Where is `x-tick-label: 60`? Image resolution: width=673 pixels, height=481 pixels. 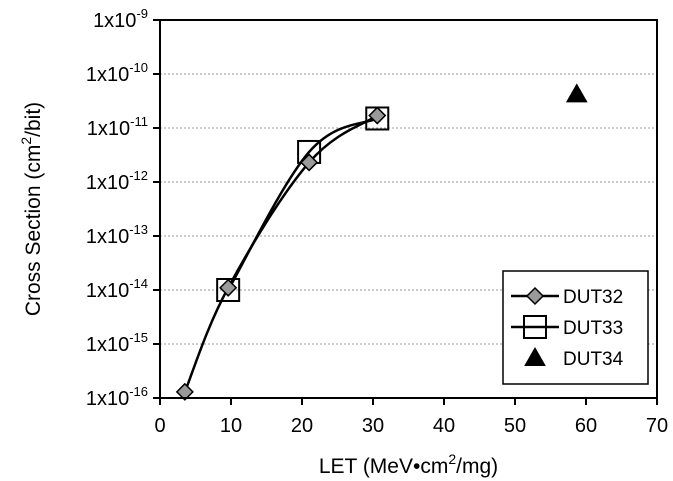
x-tick-label: 60 is located at coordinates (586, 426).